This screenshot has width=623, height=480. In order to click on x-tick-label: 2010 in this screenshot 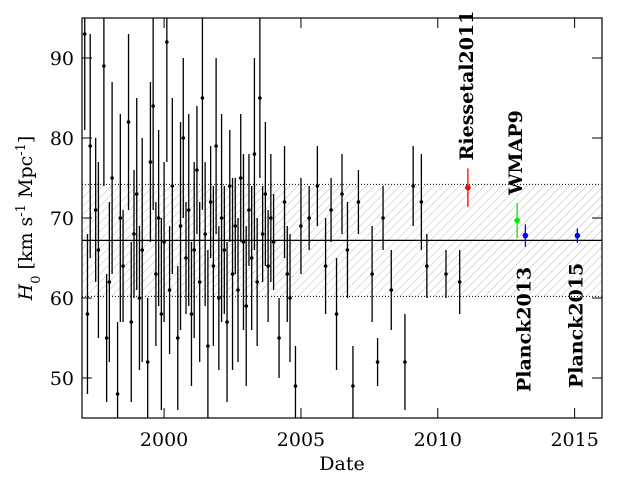, I will do `click(438, 440)`.